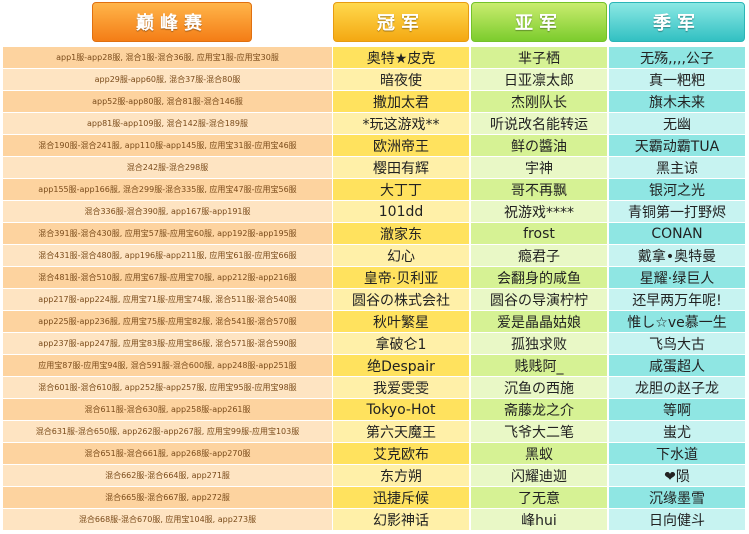 Image resolution: width=749 pixels, height=534 pixels. What do you see at coordinates (539, 101) in the screenshot?
I see `runner-up-cell: 杰刚队长` at bounding box center [539, 101].